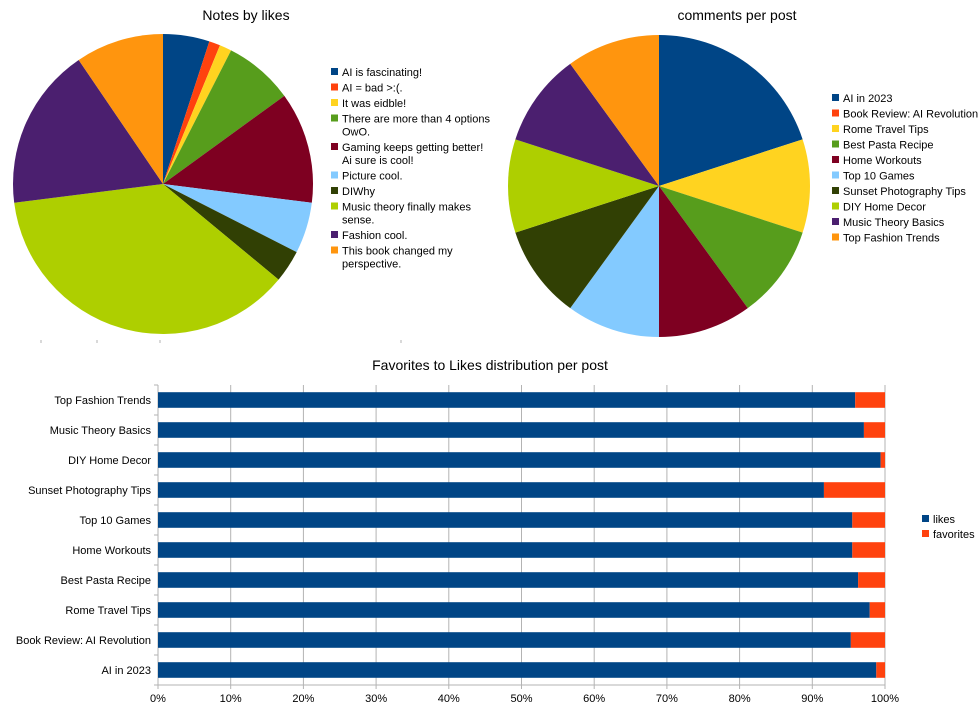 The width and height of the screenshot is (980, 710). What do you see at coordinates (736, 15) in the screenshot?
I see `chart-title-comments-per-post: comments per post` at bounding box center [736, 15].